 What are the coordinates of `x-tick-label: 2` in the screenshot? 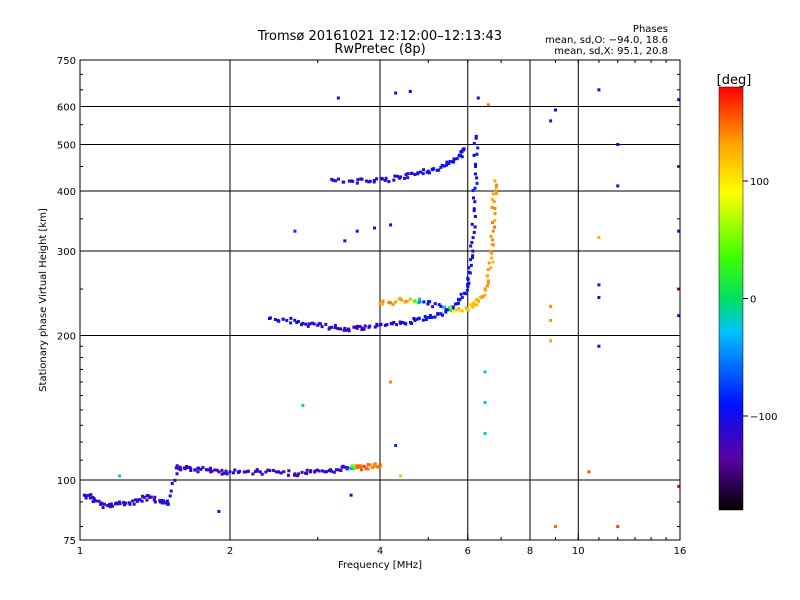 It's located at (230, 551).